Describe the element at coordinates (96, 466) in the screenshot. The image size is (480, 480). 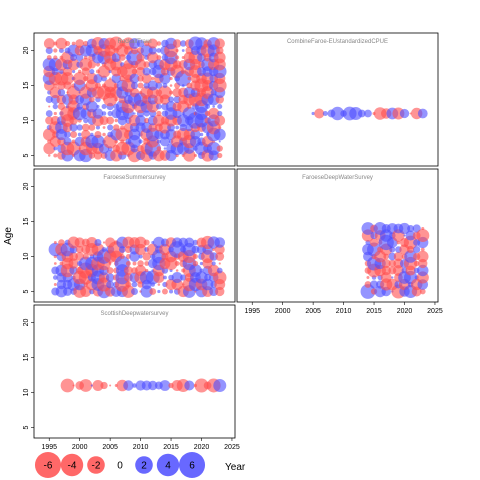
I see `legend-label: -2` at that location.